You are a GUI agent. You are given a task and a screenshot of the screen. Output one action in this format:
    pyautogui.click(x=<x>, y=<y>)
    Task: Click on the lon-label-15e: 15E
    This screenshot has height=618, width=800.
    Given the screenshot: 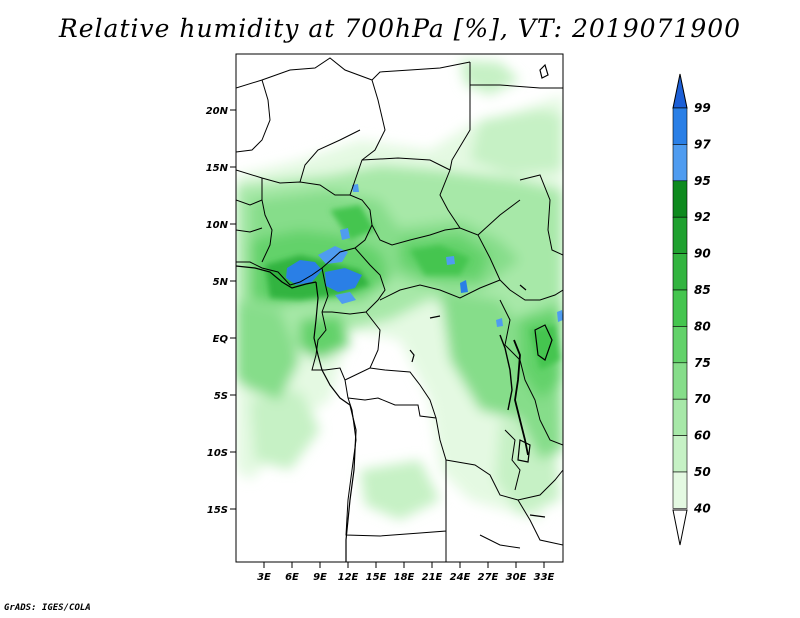 What is the action you would take?
    pyautogui.click(x=376, y=577)
    